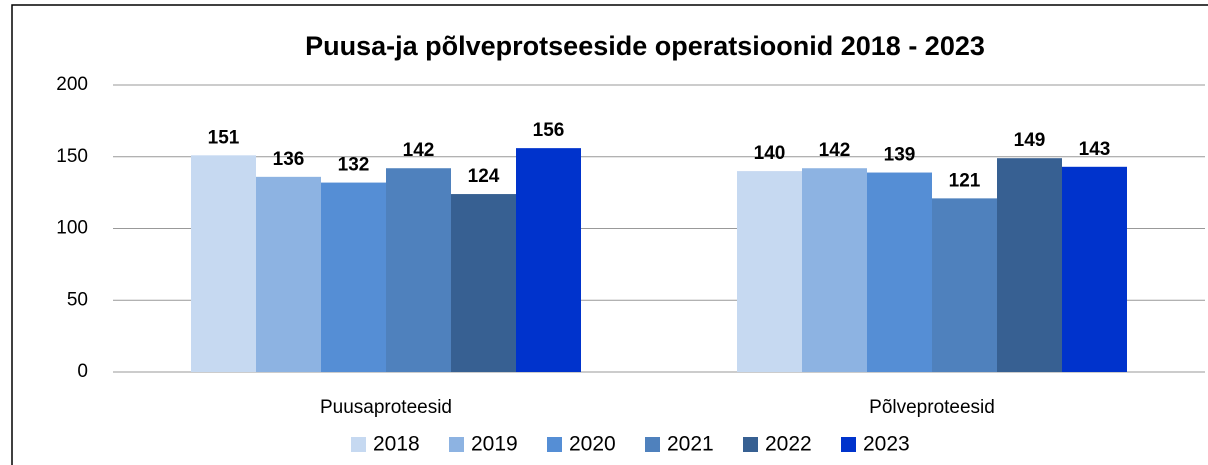  Describe the element at coordinates (72, 156) in the screenshot. I see `y-tick-label: 150` at that location.